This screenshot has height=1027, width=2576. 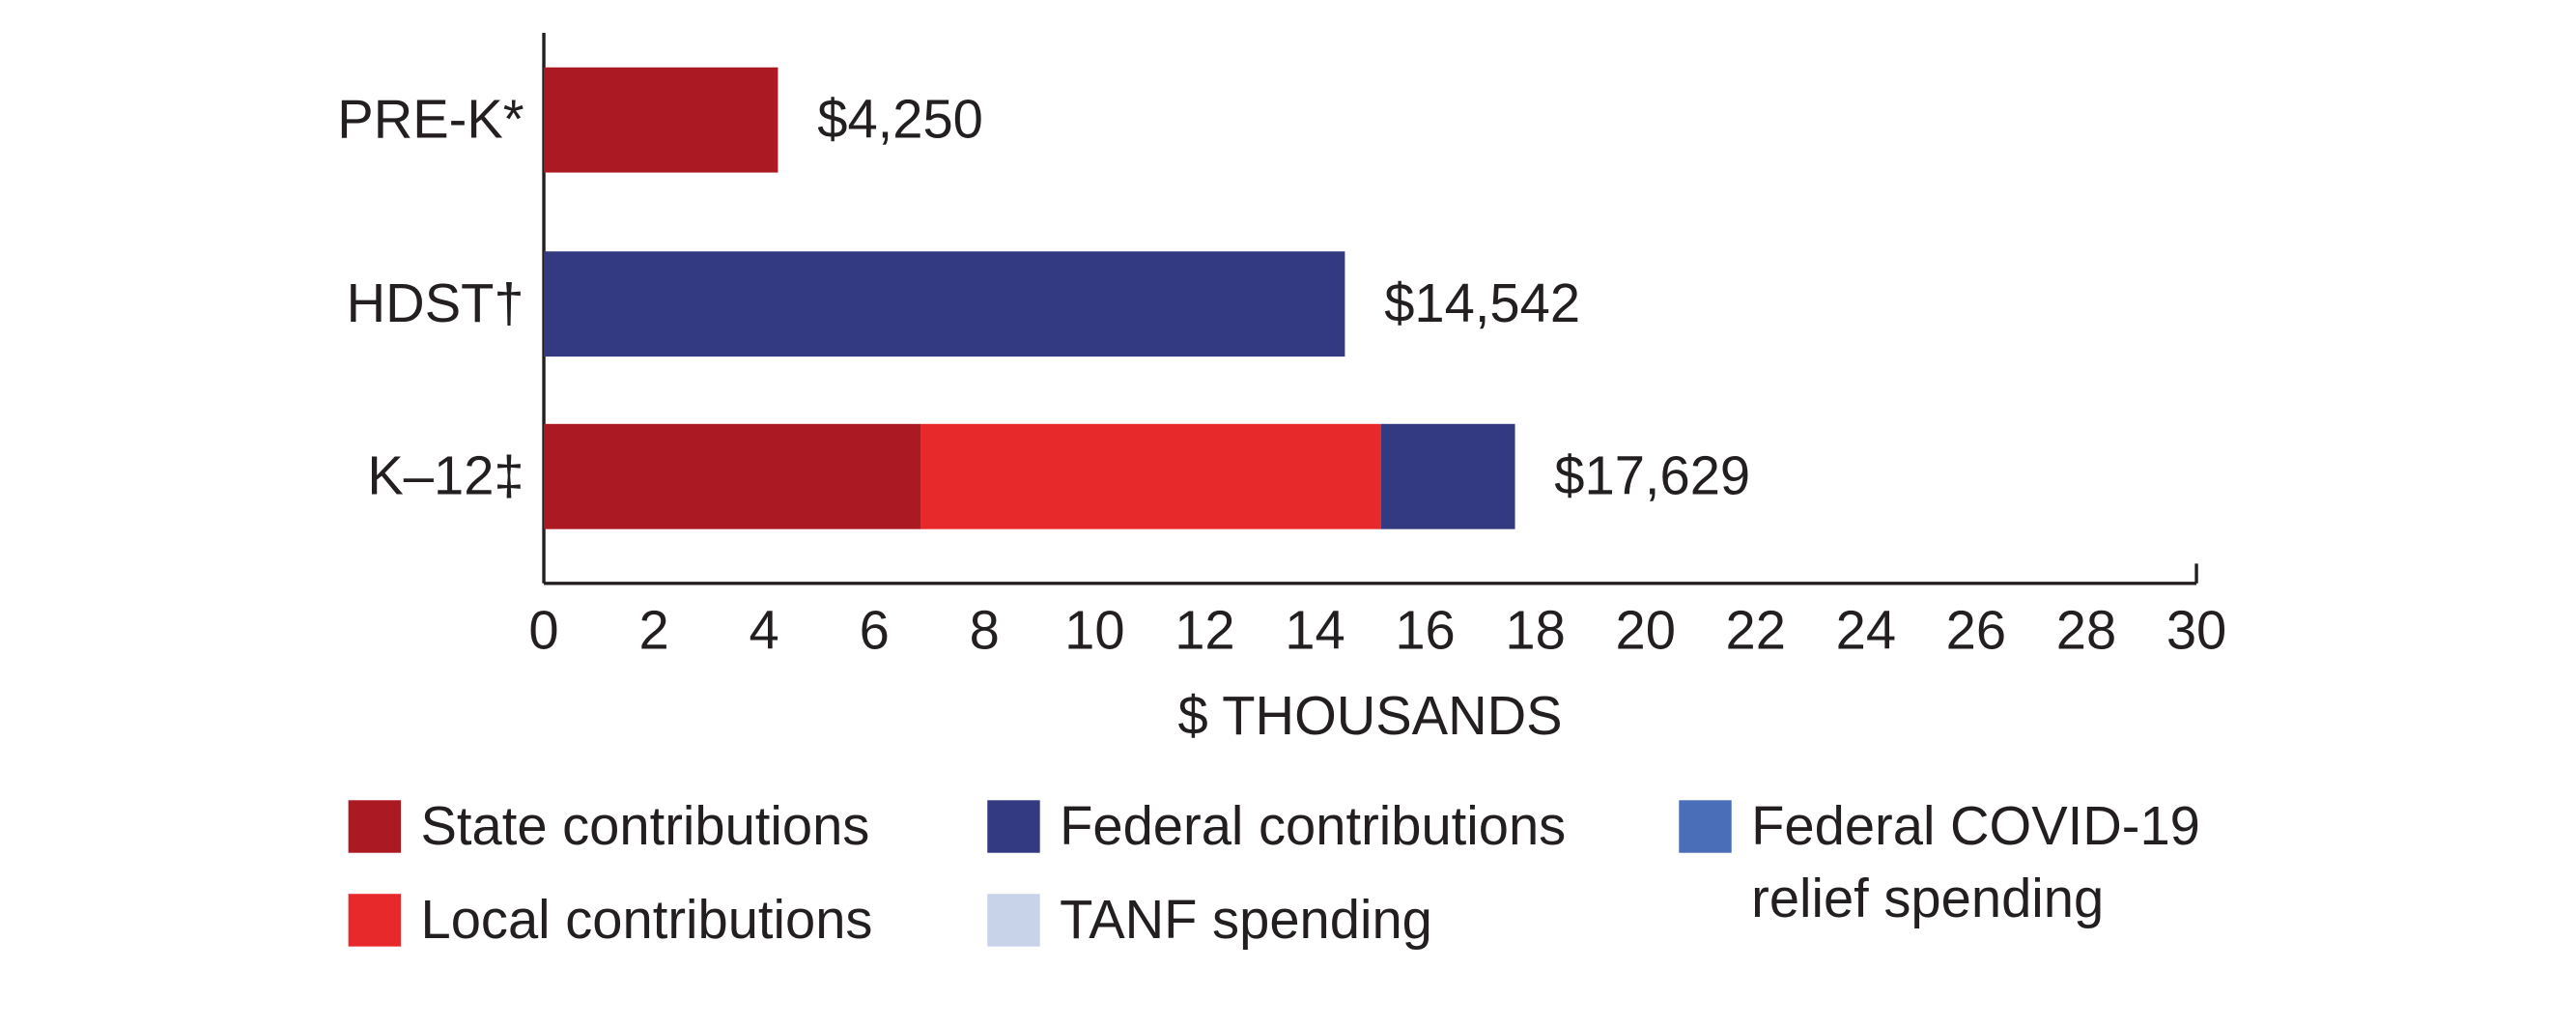 I want to click on x-tick-label: 28, so click(x=2086, y=629).